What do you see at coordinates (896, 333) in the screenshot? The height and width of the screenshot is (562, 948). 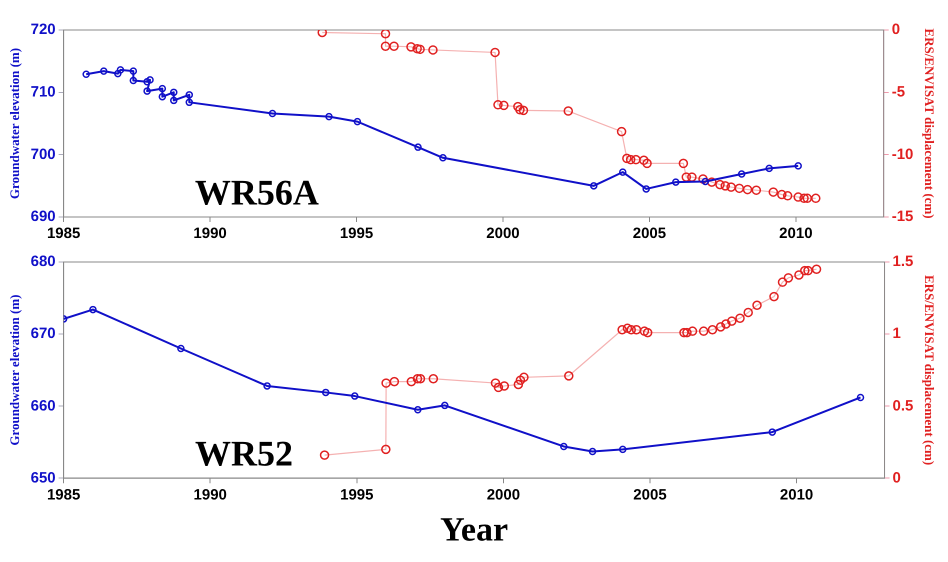 I see `y2-tick-label: 1` at bounding box center [896, 333].